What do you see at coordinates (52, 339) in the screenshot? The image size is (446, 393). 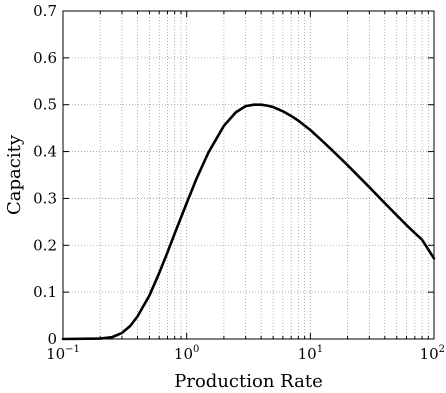 I see `y-tick-label: 0` at bounding box center [52, 339].